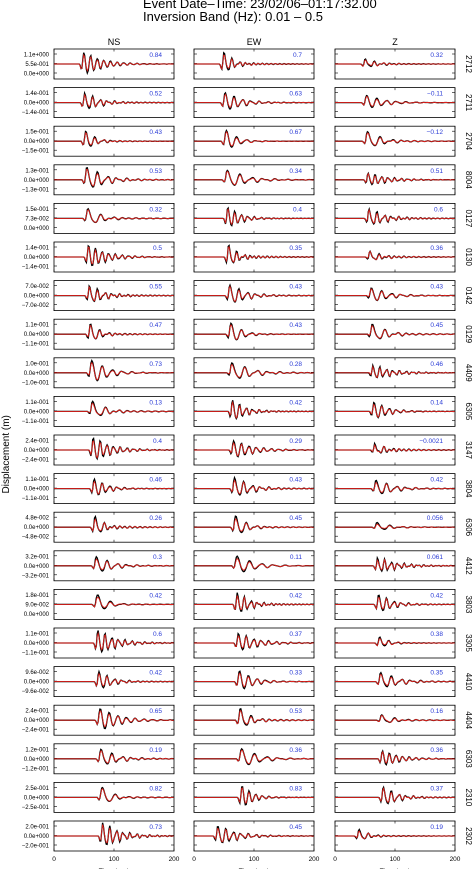 The height and width of the screenshot is (869, 474). Describe the element at coordinates (37, 210) in the screenshot. I see `y-tick-label: 1.5e-001` at that location.